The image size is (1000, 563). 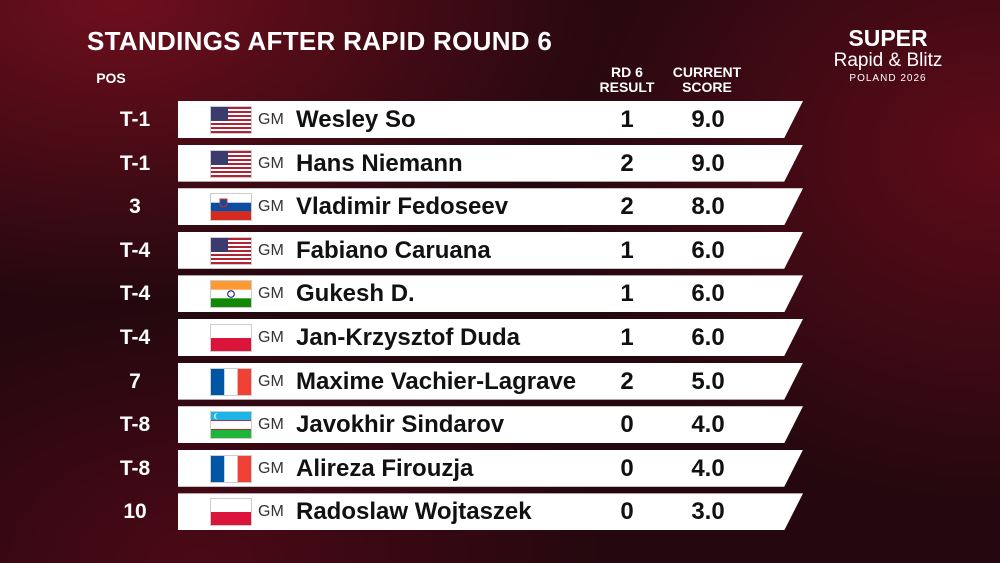 I want to click on score-header: CURRENT SCORE, so click(x=707, y=80).